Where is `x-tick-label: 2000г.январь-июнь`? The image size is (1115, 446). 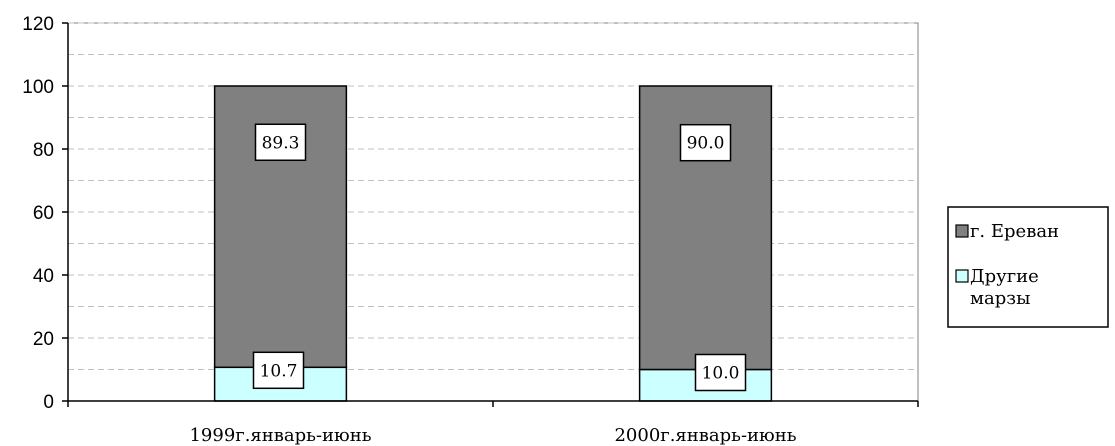 x-tick-label: 2000г.январь-июнь is located at coordinates (705, 435).